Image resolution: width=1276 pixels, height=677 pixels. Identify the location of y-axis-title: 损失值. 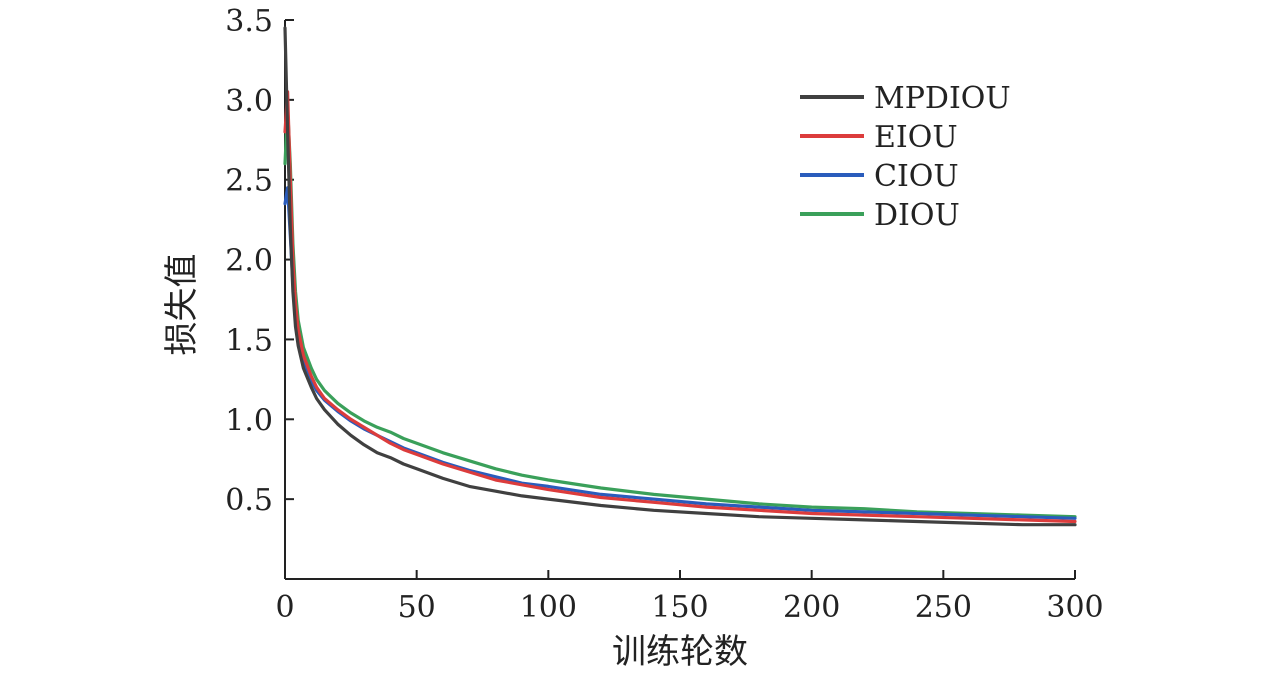
(182, 305).